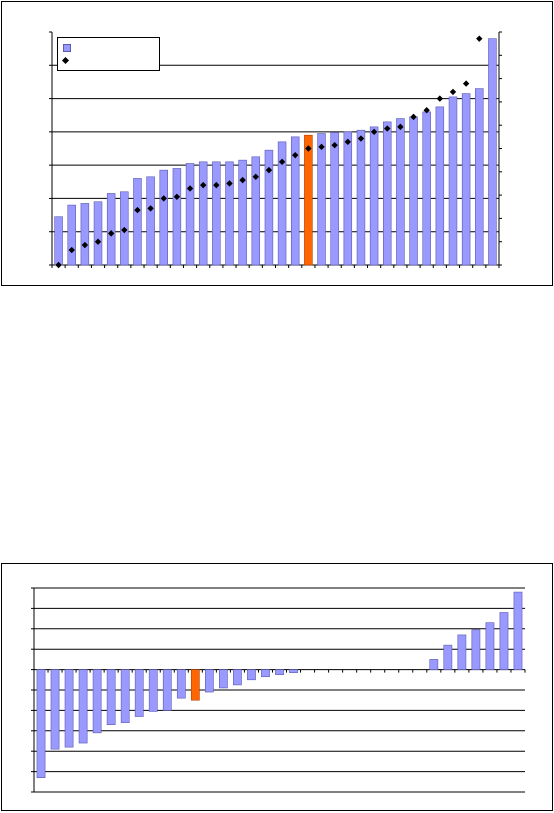 This screenshot has height=813, width=554. What do you see at coordinates (108, 54) in the screenshot?
I see `legend` at bounding box center [108, 54].